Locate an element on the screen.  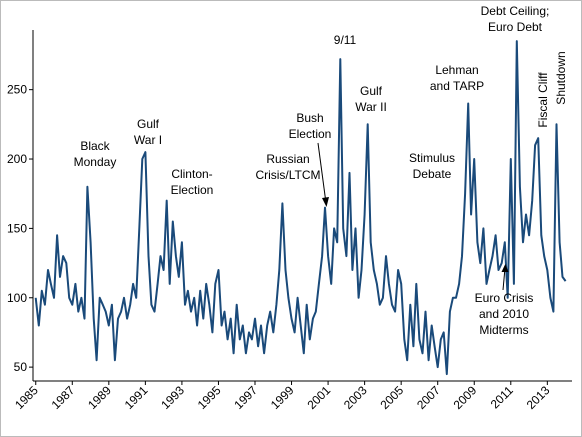
annotation-line: Shutdown is located at coordinates (561, 77).